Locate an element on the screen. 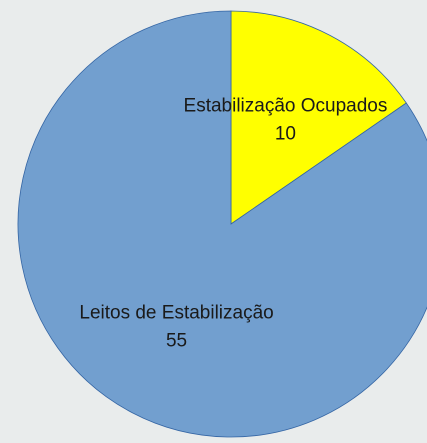 This screenshot has height=443, width=427. slice-value: 10 is located at coordinates (285, 133).